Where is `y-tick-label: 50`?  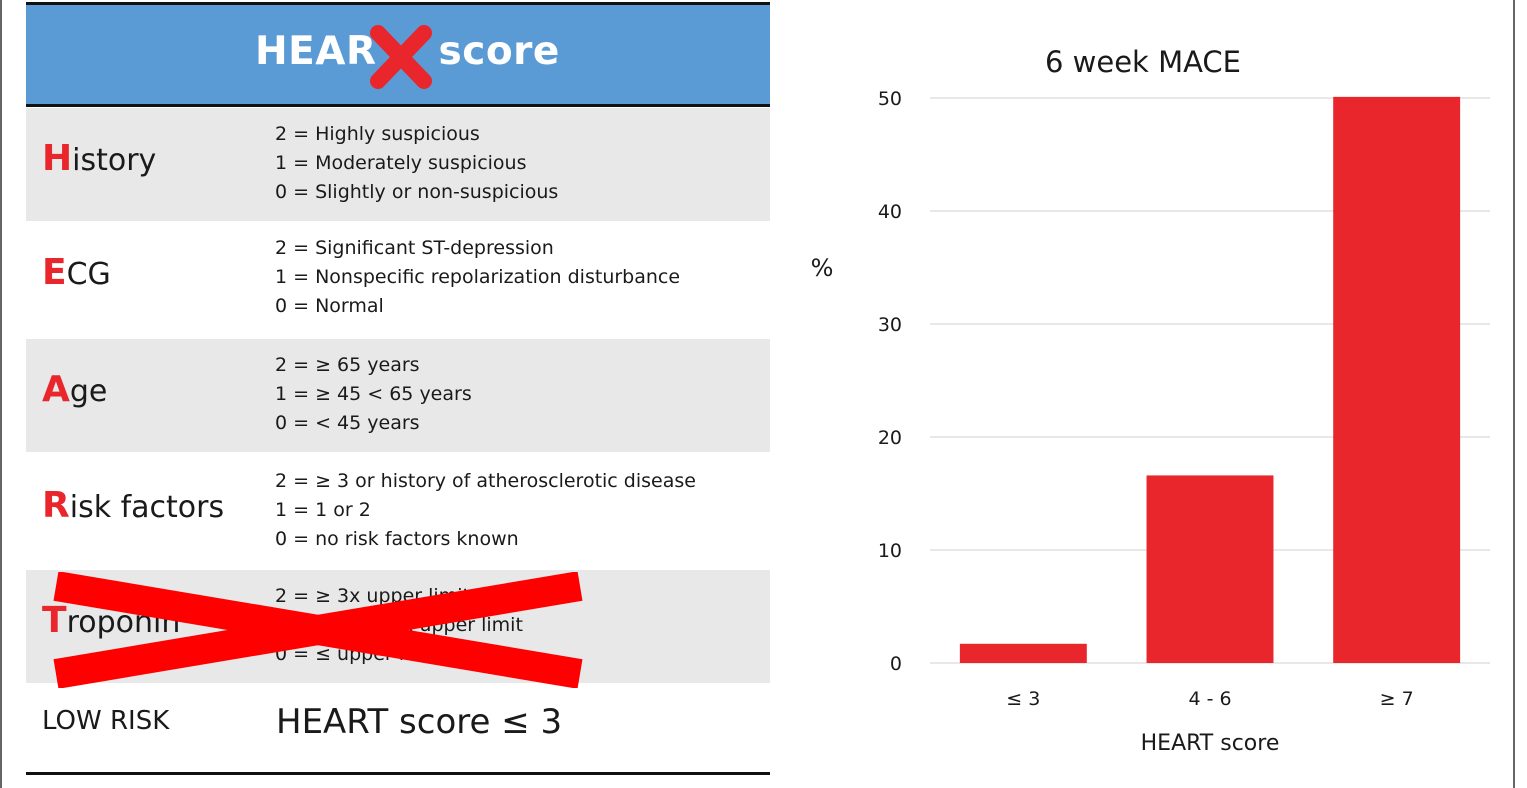
y-tick-label: 50 is located at coordinates (890, 99).